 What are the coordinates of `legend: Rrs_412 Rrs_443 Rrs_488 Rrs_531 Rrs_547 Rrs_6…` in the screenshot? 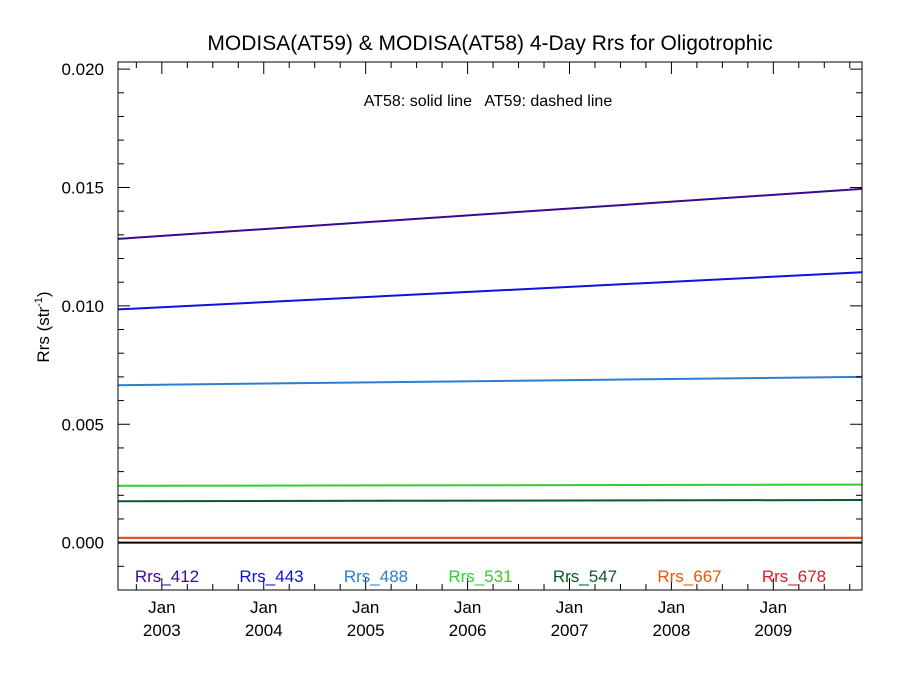 It's located at (480, 576).